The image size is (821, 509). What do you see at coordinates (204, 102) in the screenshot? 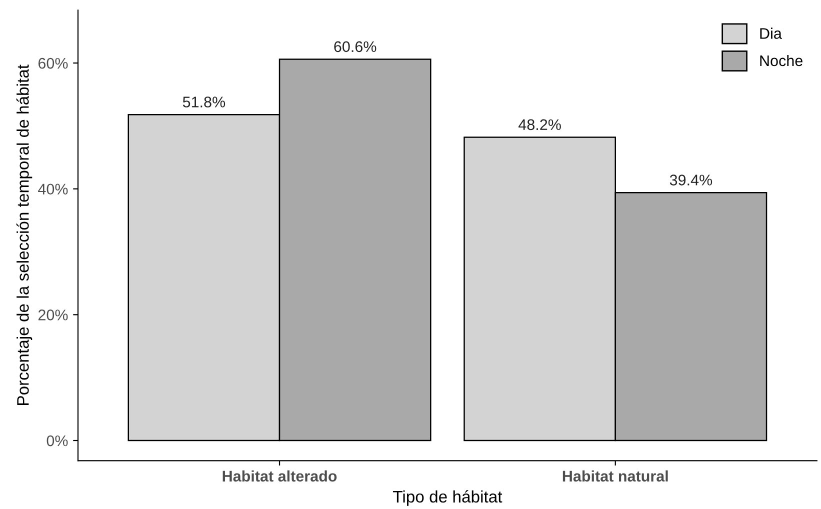
I see `data-label: 51.8%` at bounding box center [204, 102].